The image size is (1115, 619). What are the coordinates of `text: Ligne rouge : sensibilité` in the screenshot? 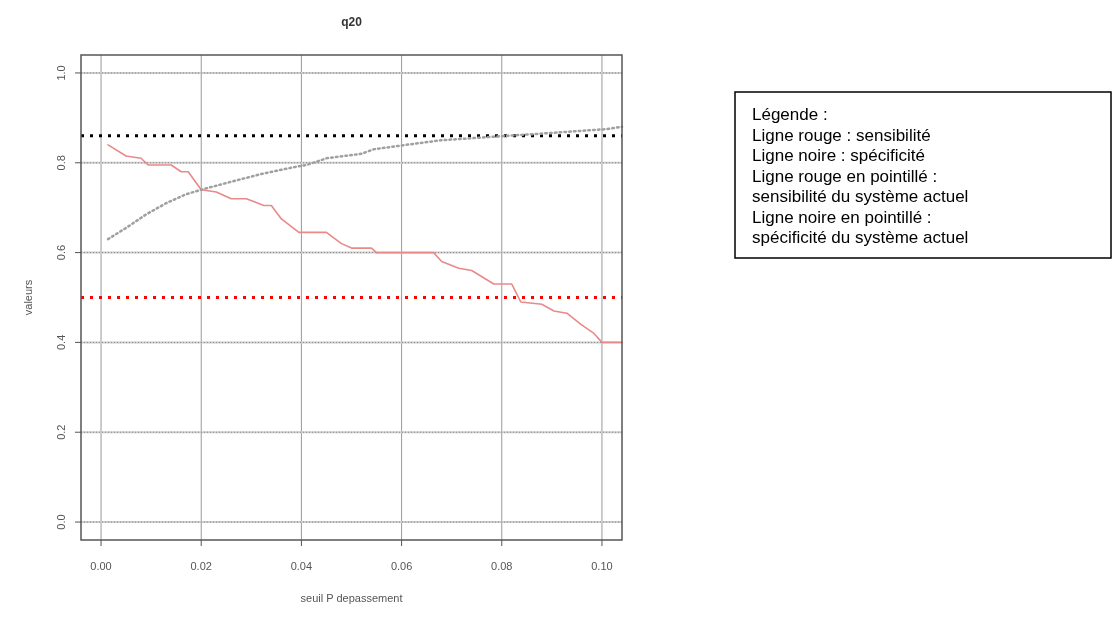 It's located at (841, 135).